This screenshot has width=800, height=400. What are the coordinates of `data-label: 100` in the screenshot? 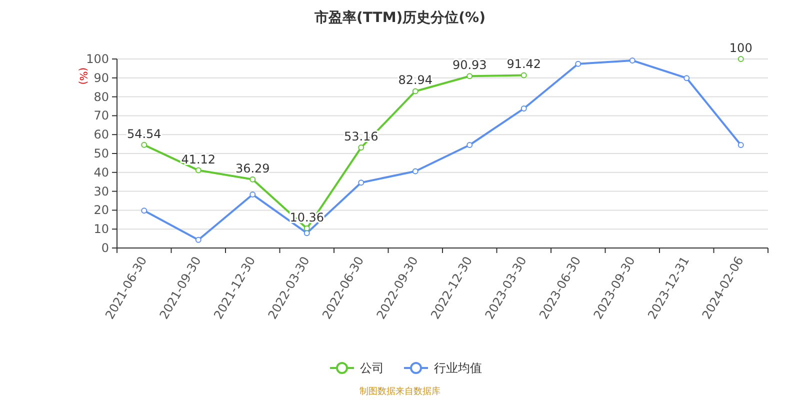 It's located at (740, 48).